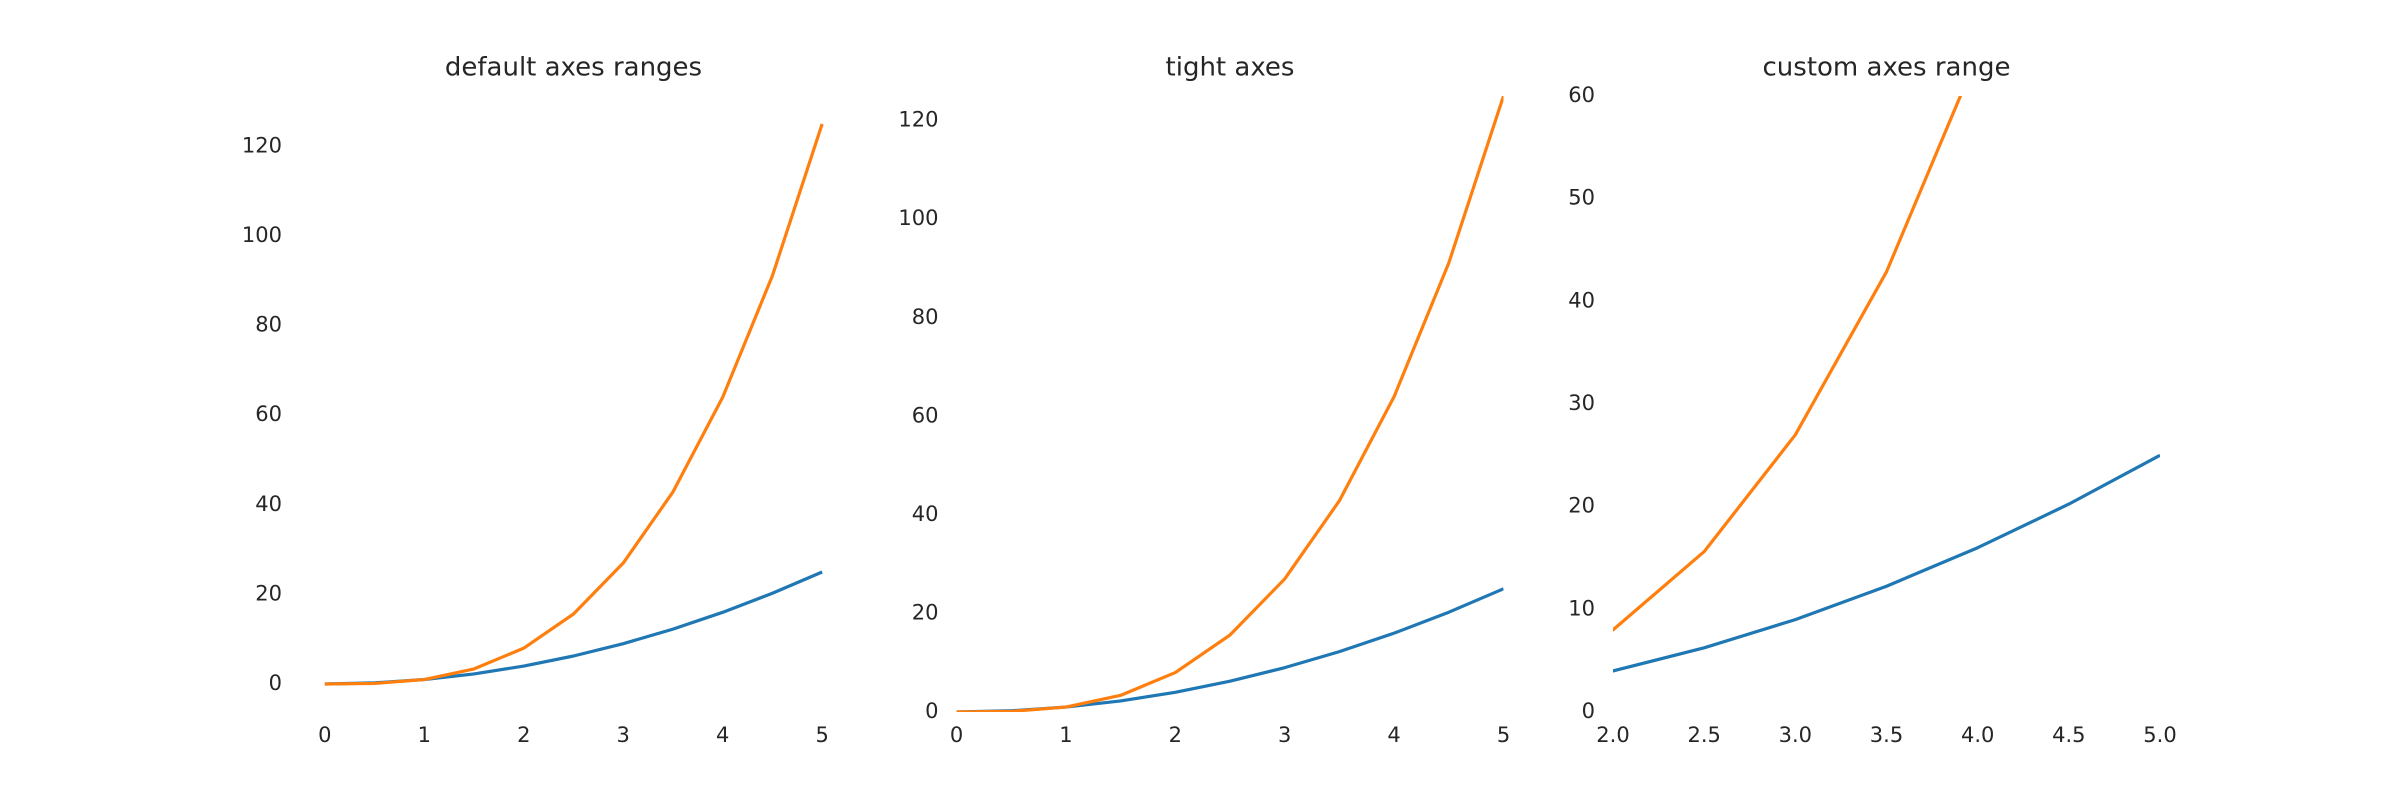 The height and width of the screenshot is (800, 2400). Describe the element at coordinates (1612, 735) in the screenshot. I see `x-tick-label: 2.0` at that location.